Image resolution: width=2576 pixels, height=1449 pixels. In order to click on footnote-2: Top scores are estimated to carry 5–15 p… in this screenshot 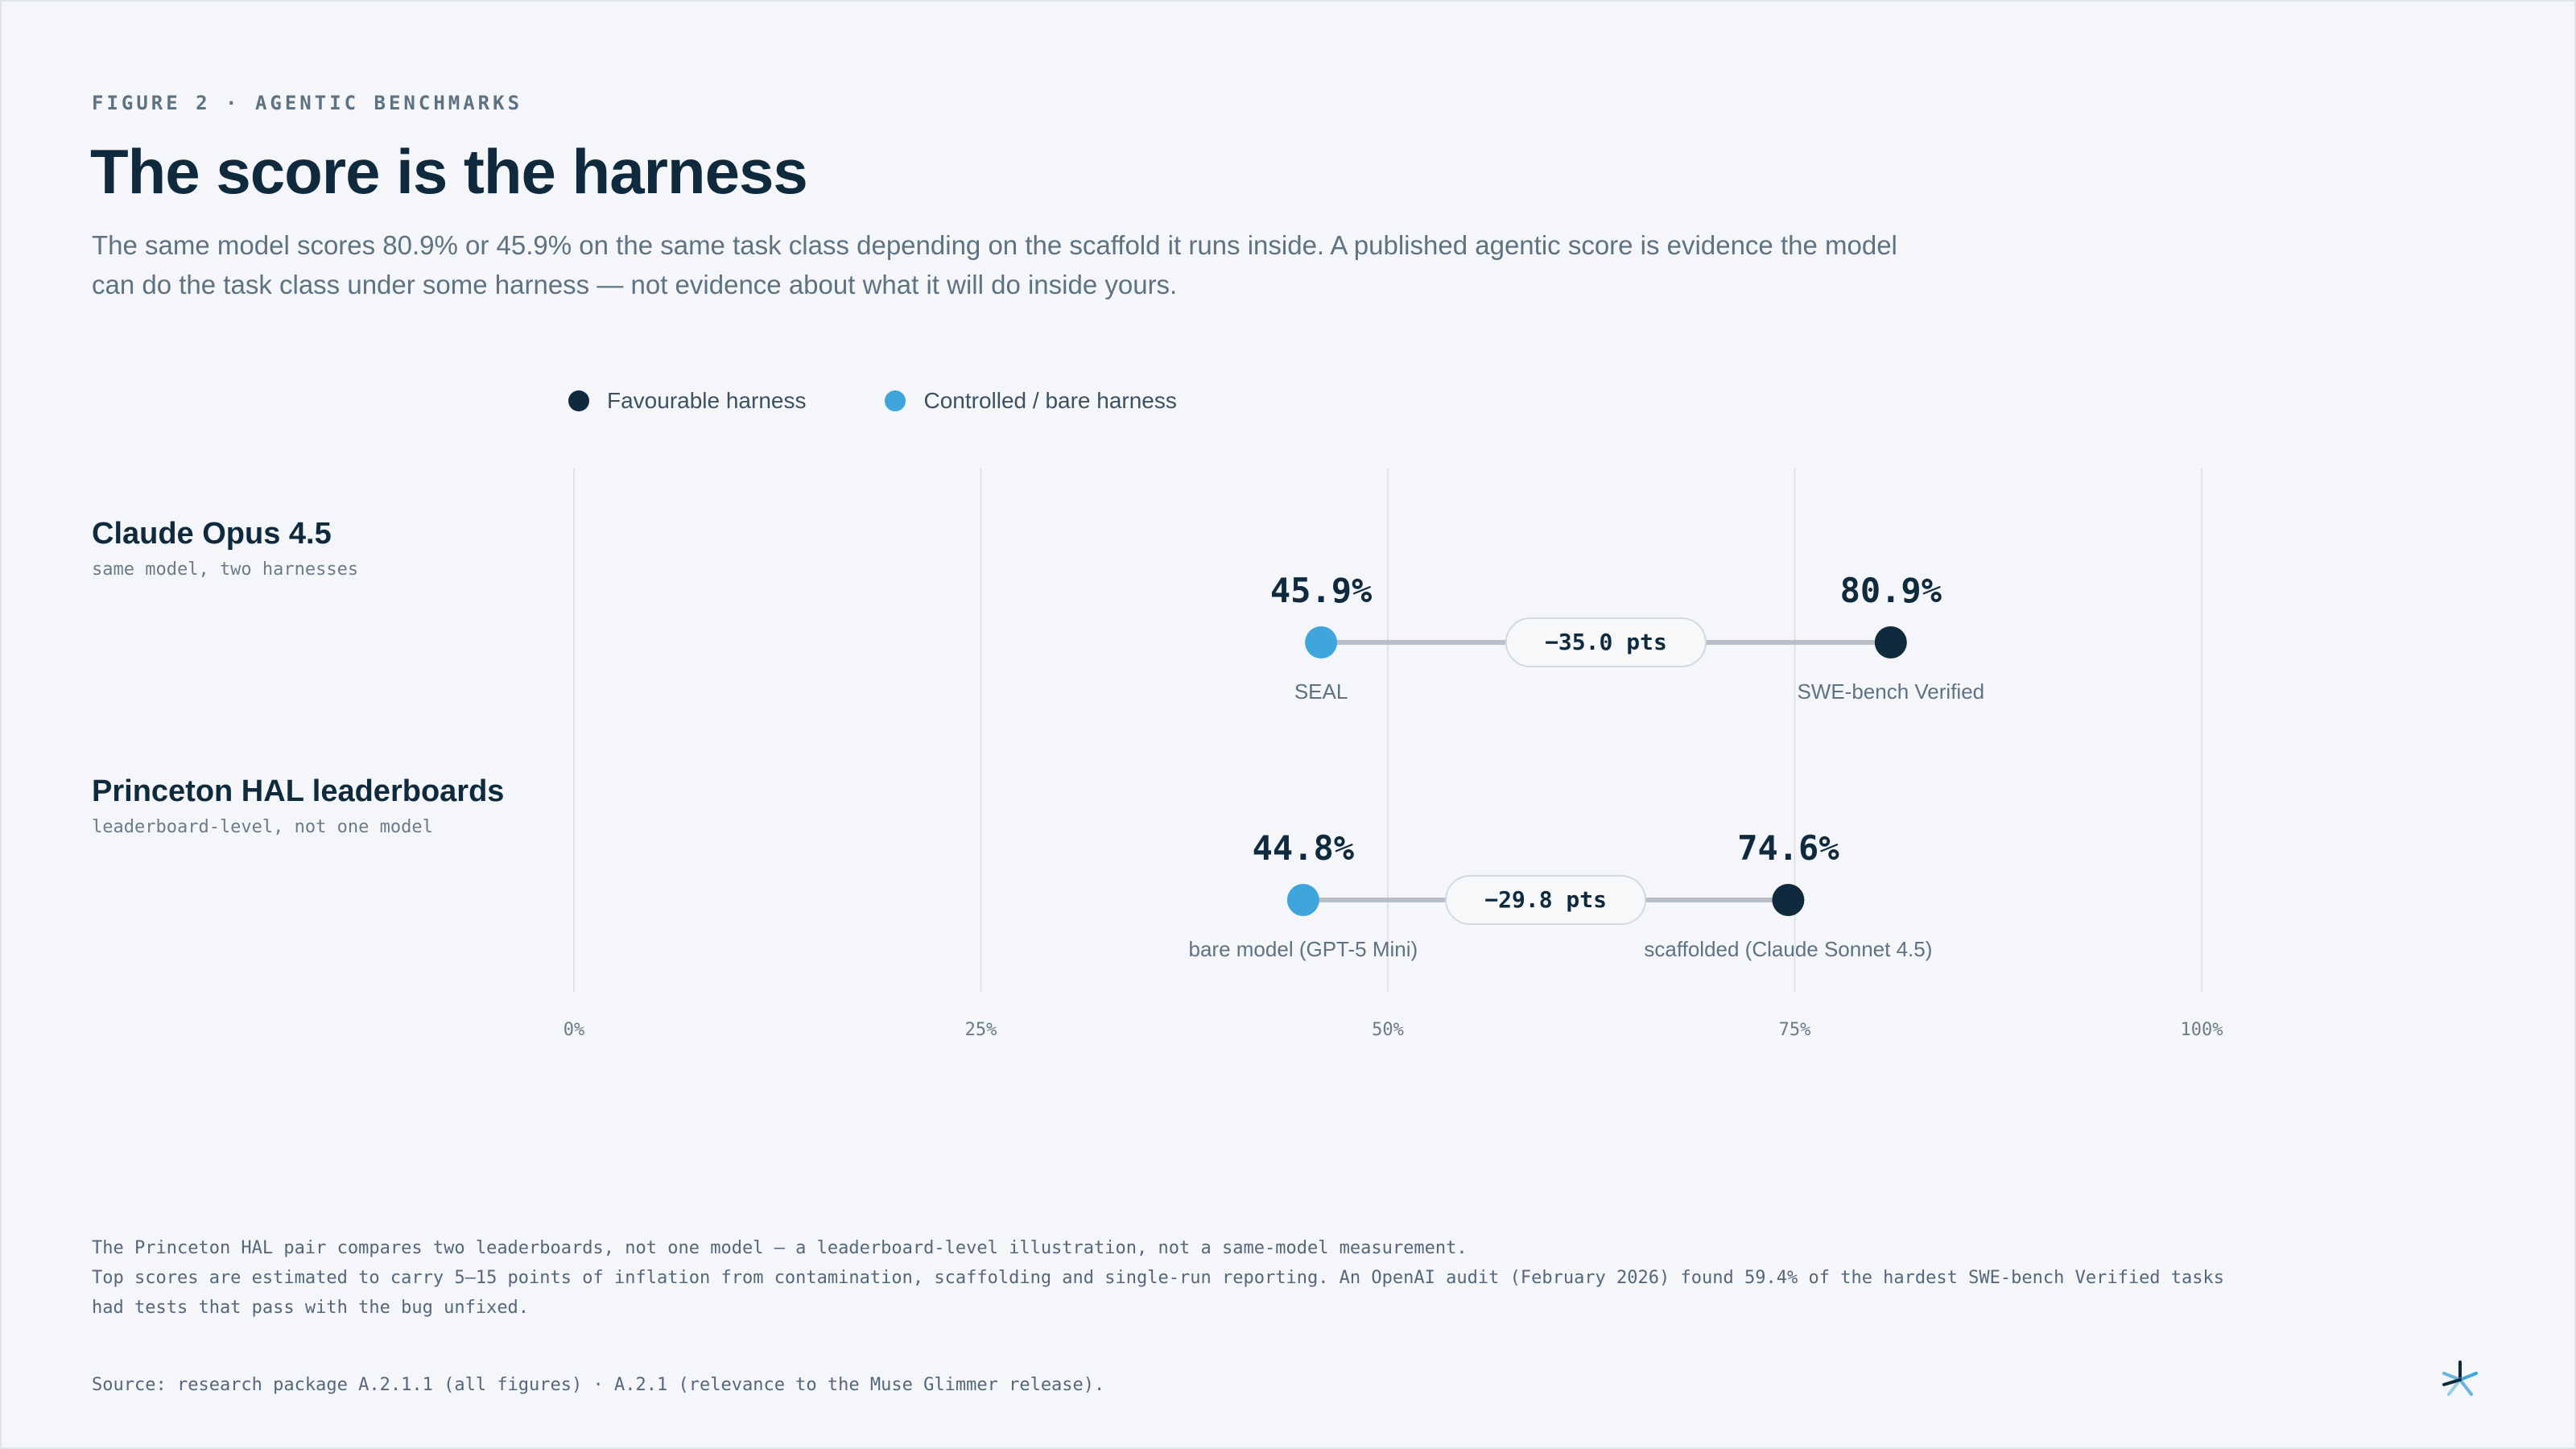, I will do `click(1158, 1293)`.